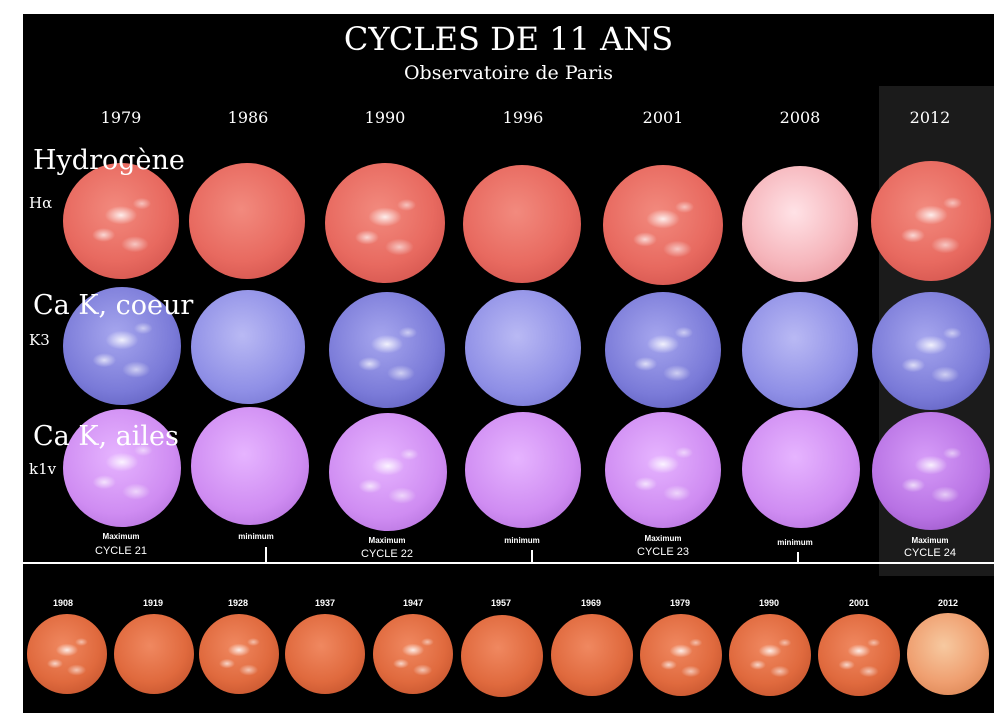 The image size is (994, 719). Describe the element at coordinates (523, 470) in the screenshot. I see `sun-k1v-1996` at that location.